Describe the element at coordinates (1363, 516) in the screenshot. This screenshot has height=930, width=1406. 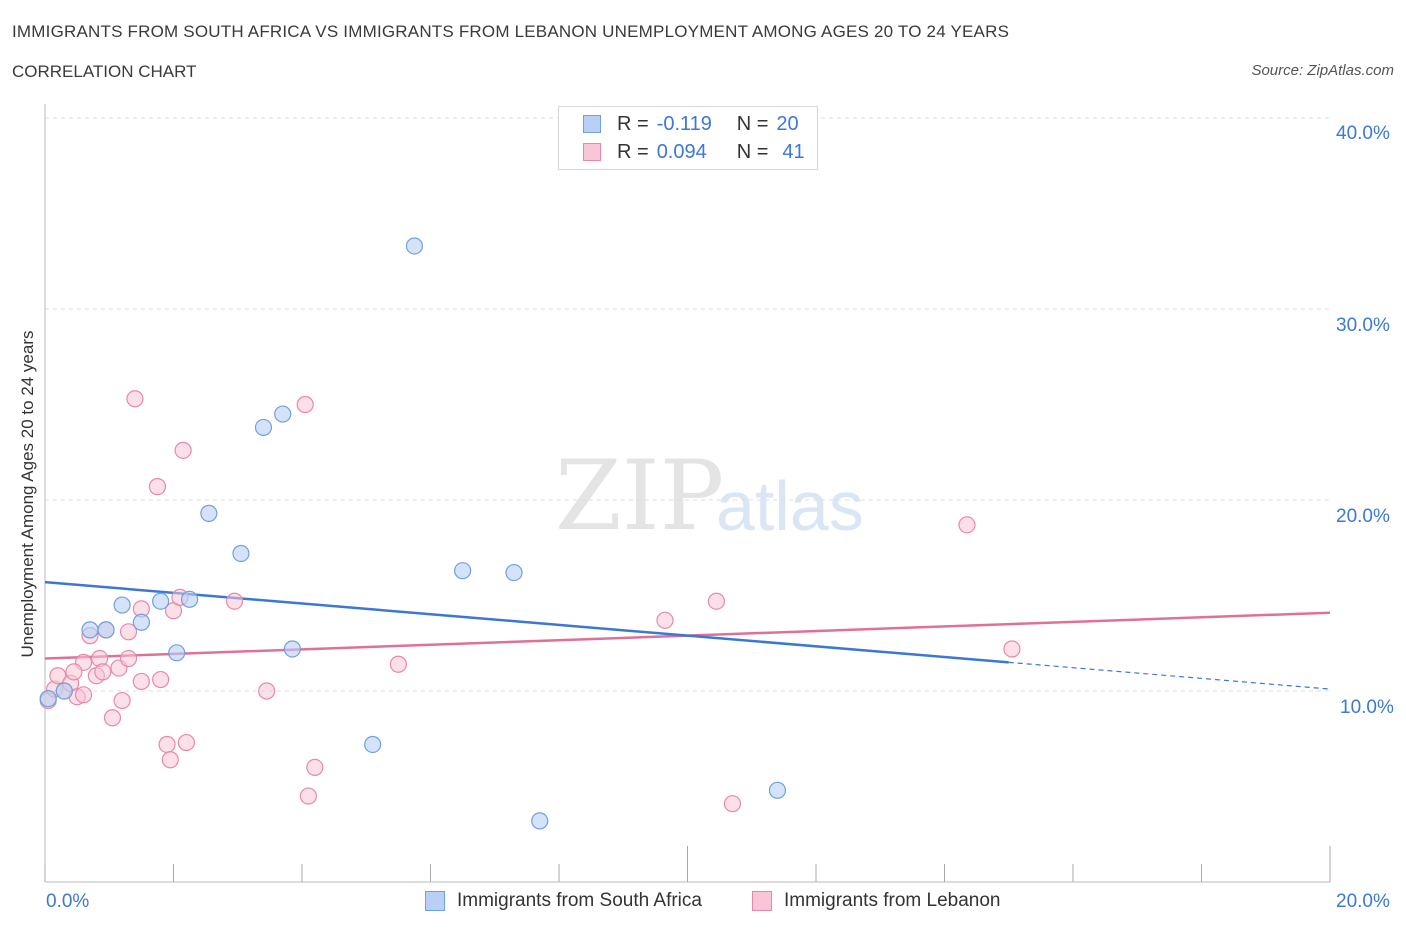
I see `y-tick-label: 20.0%` at that location.